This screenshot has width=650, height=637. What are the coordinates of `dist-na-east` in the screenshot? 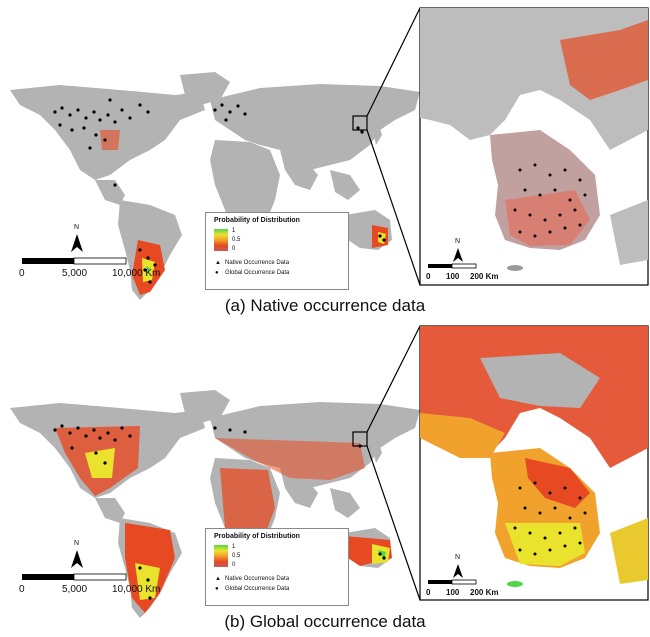 It's located at (110, 140).